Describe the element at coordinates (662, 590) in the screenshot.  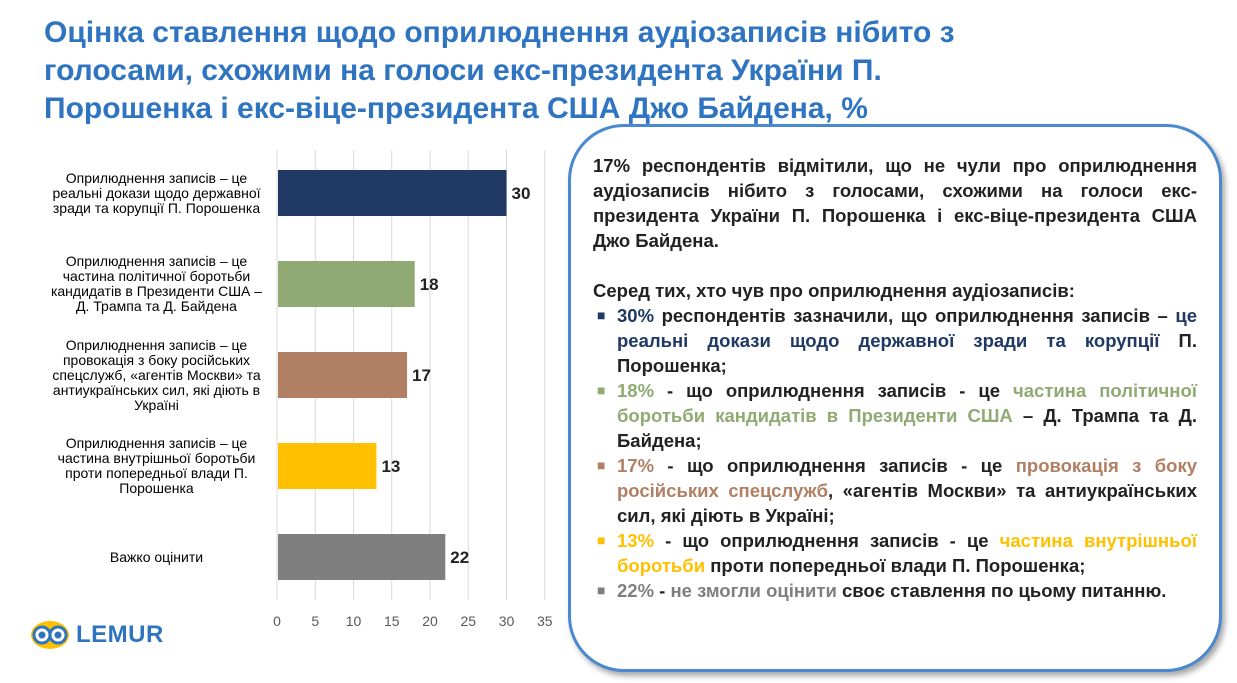
I see `summary-item-text: -` at that location.